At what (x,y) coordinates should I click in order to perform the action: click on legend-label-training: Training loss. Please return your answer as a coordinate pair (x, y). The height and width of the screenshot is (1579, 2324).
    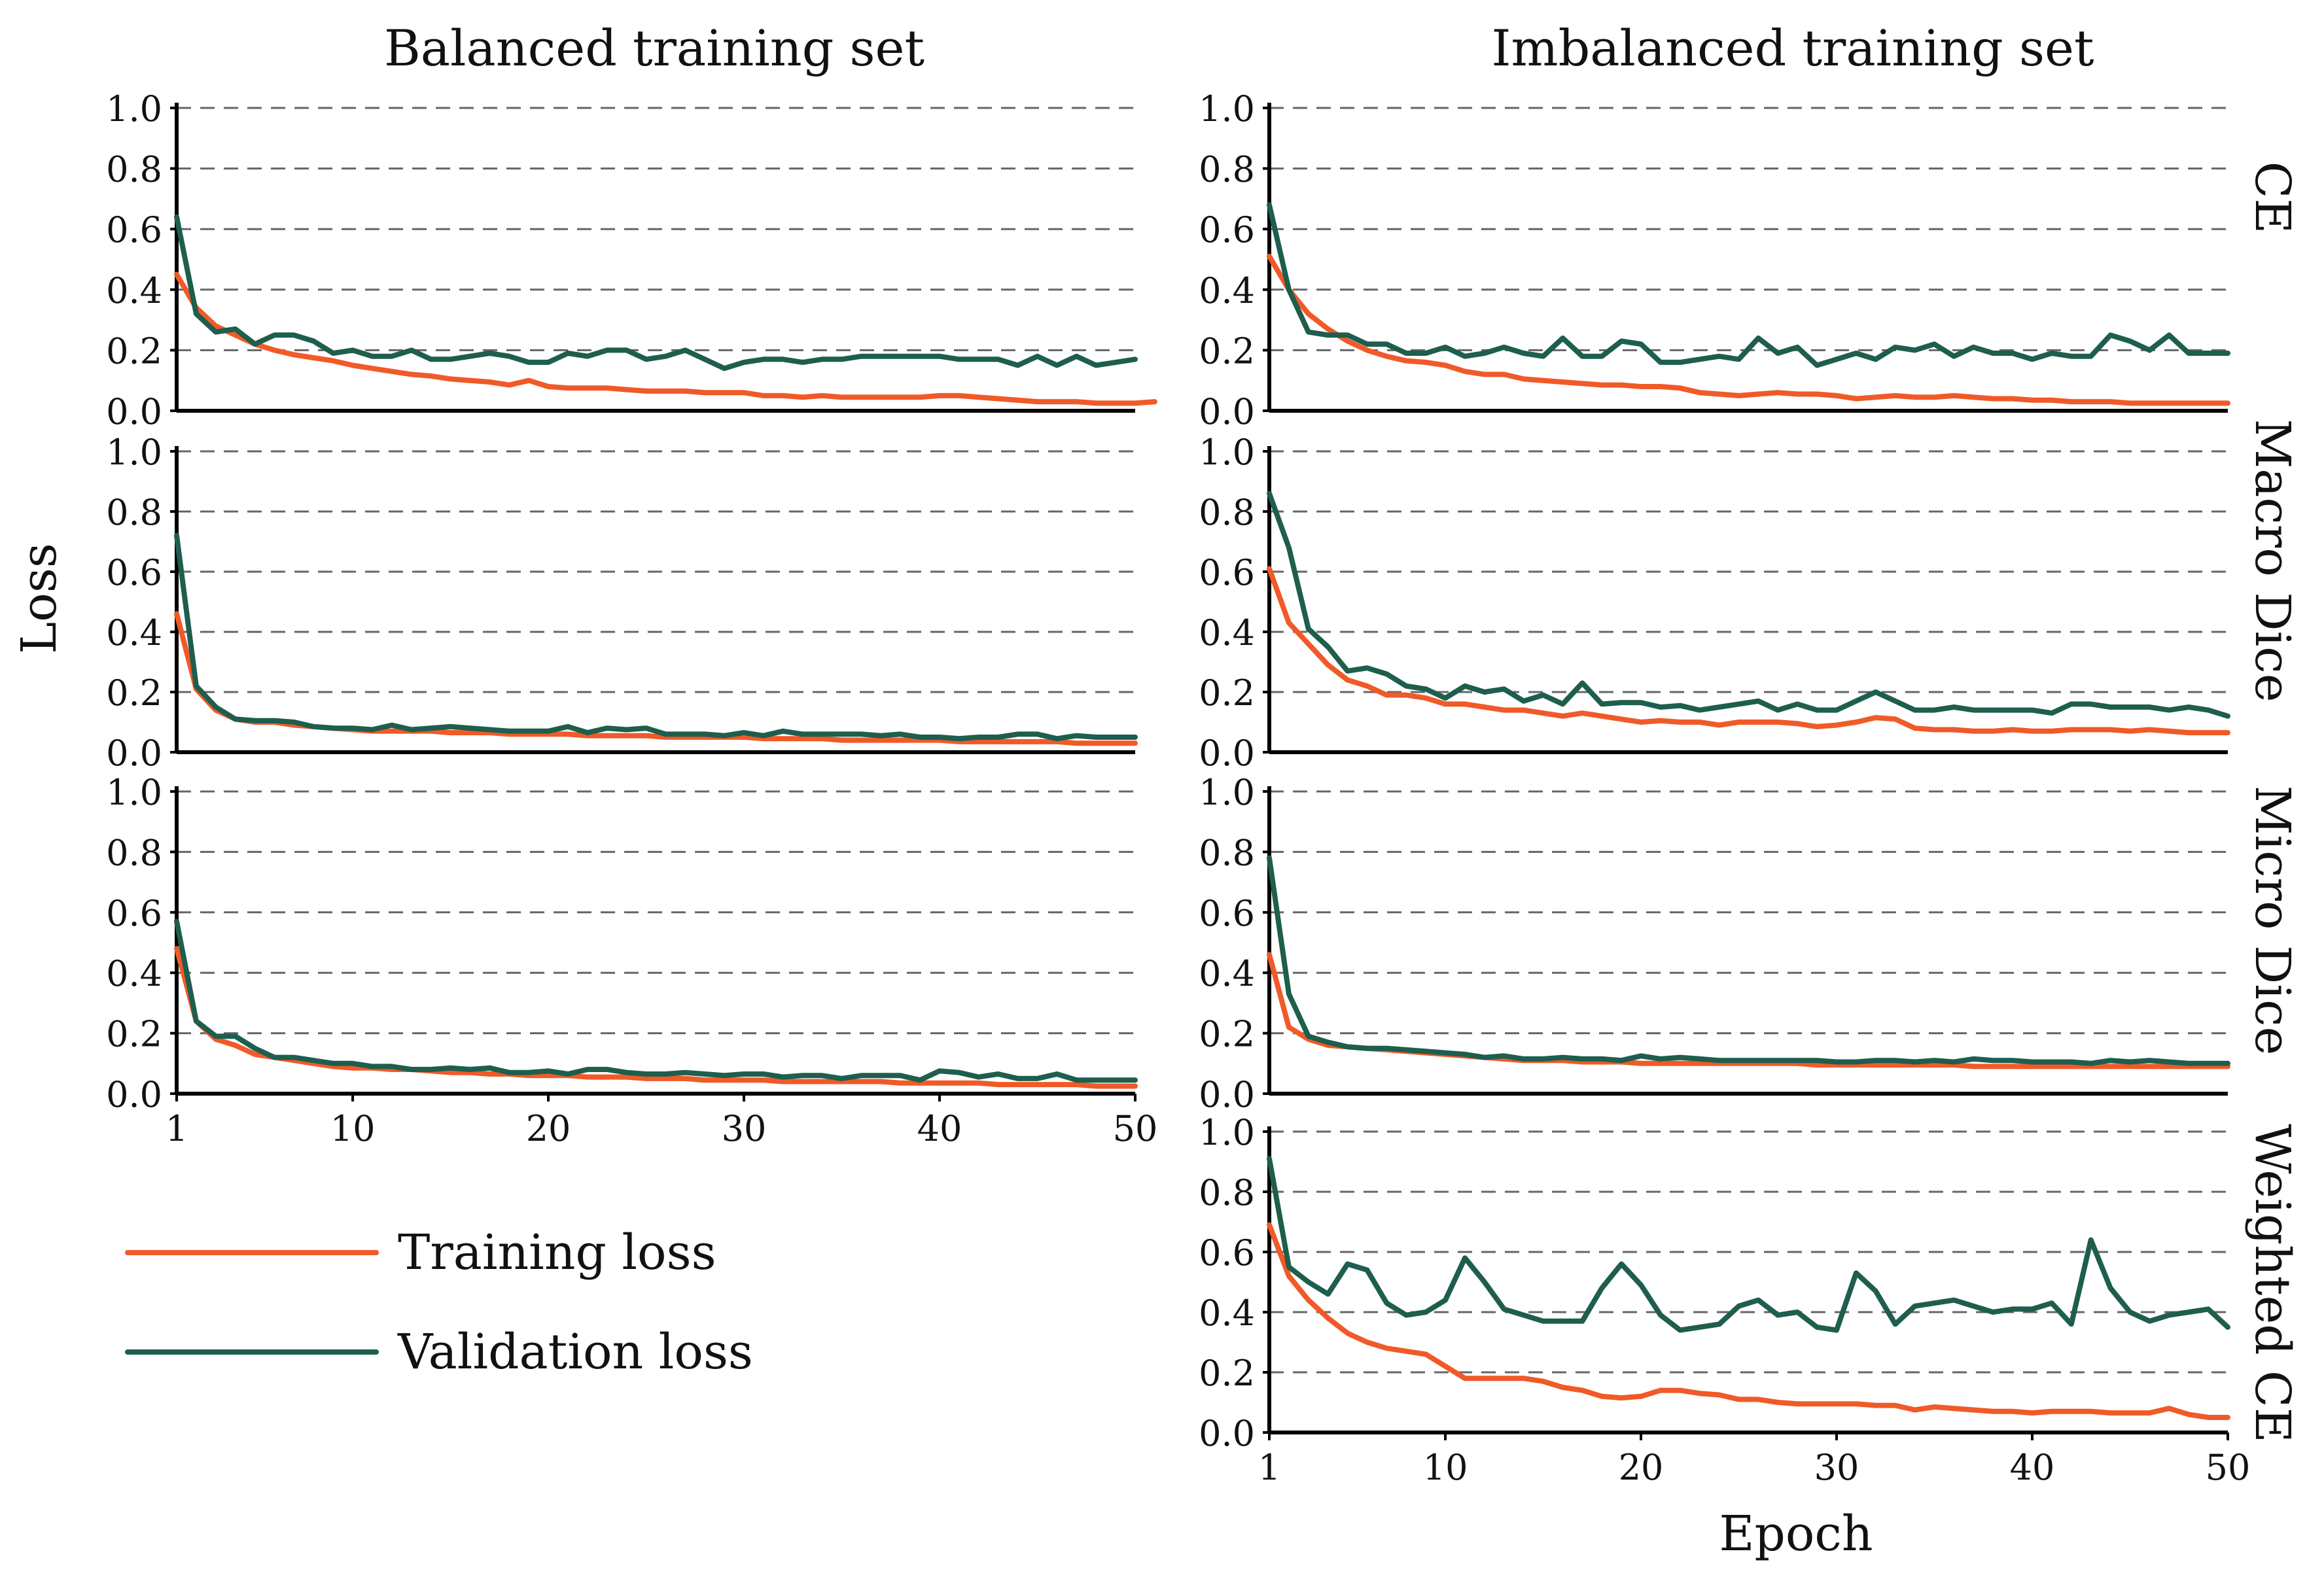
    Looking at the image, I should click on (557, 1253).